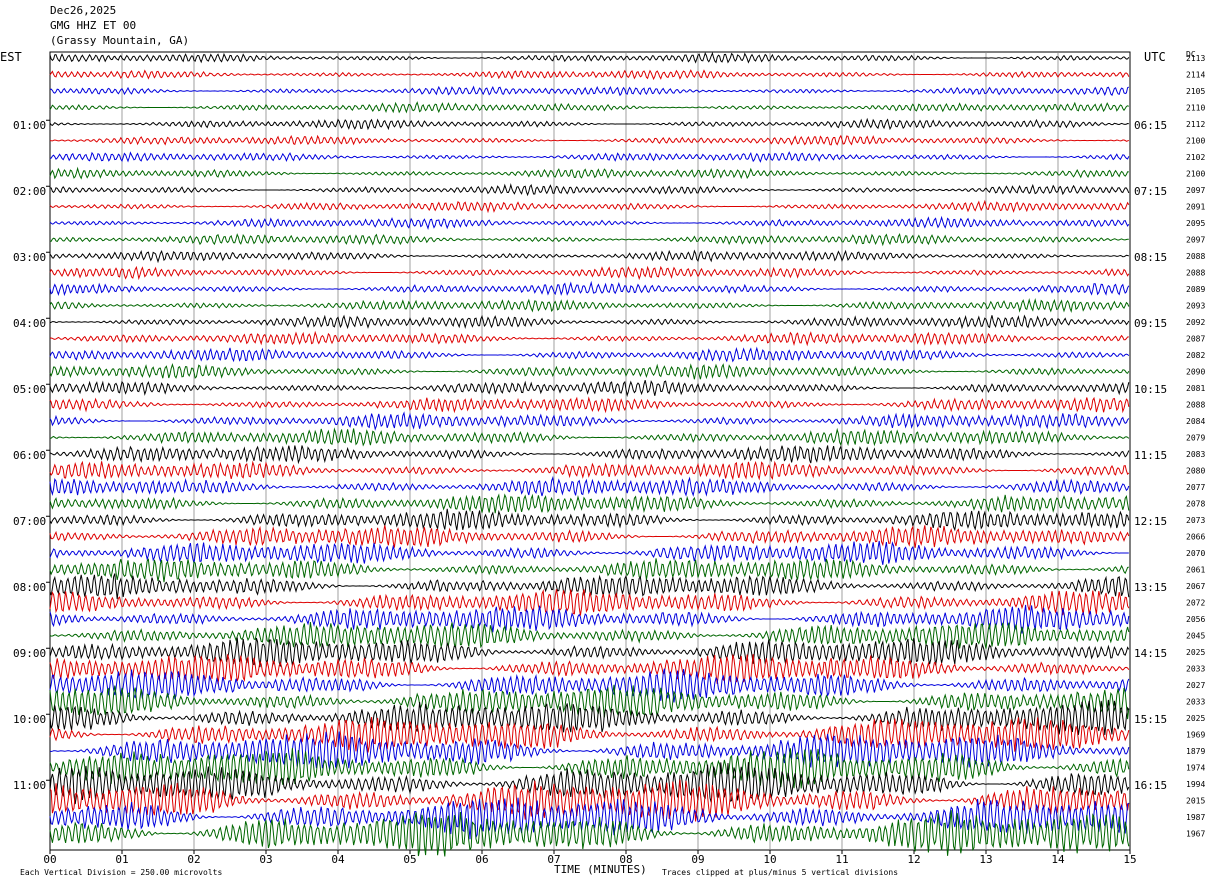  What do you see at coordinates (1195, 108) in the screenshot?
I see `dc-offset-label: 2110` at bounding box center [1195, 108].